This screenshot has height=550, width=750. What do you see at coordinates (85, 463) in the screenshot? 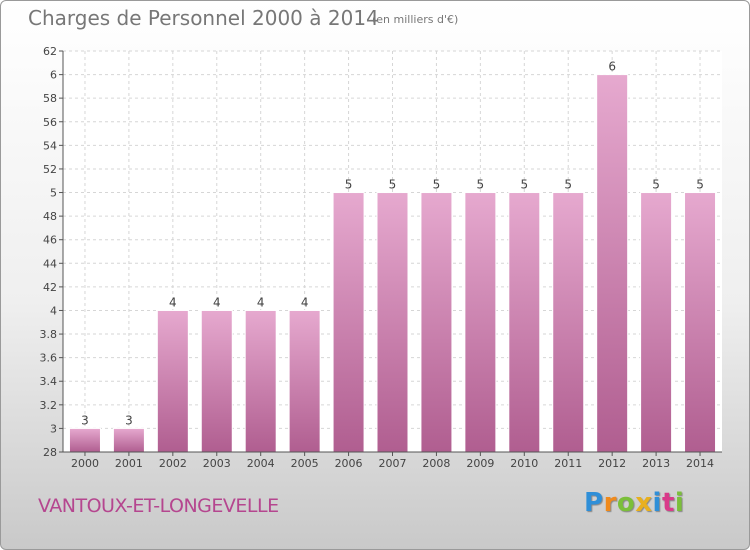
I see `x-tick-label: 2000` at bounding box center [85, 463].